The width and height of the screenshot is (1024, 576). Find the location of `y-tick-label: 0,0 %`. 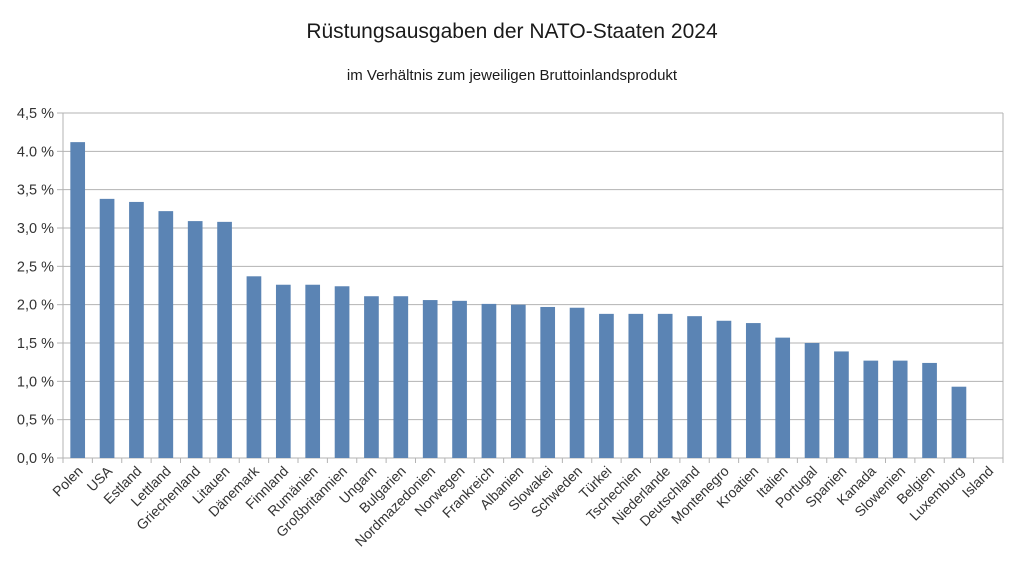

y-tick-label: 0,0 % is located at coordinates (35, 459).